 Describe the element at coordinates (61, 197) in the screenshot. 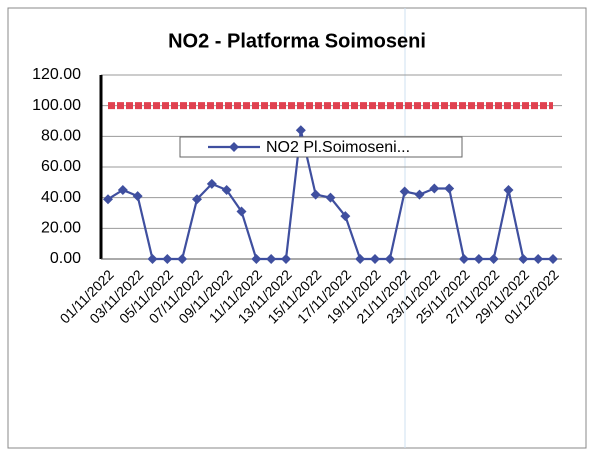

I see `y-tick-label: 40.00` at that location.